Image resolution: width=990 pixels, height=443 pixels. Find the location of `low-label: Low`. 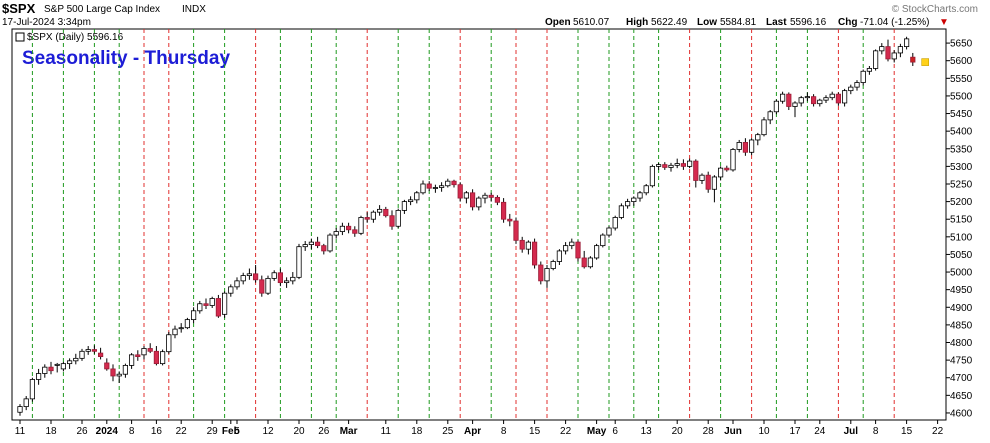

low-label: Low is located at coordinates (707, 22).